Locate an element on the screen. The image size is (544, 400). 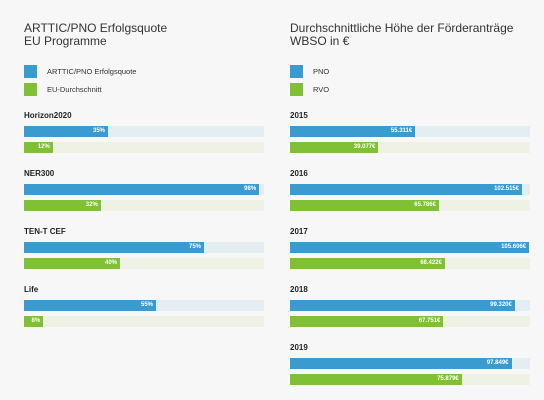
bar-group: Life 55% 8% is located at coordinates (144, 305).